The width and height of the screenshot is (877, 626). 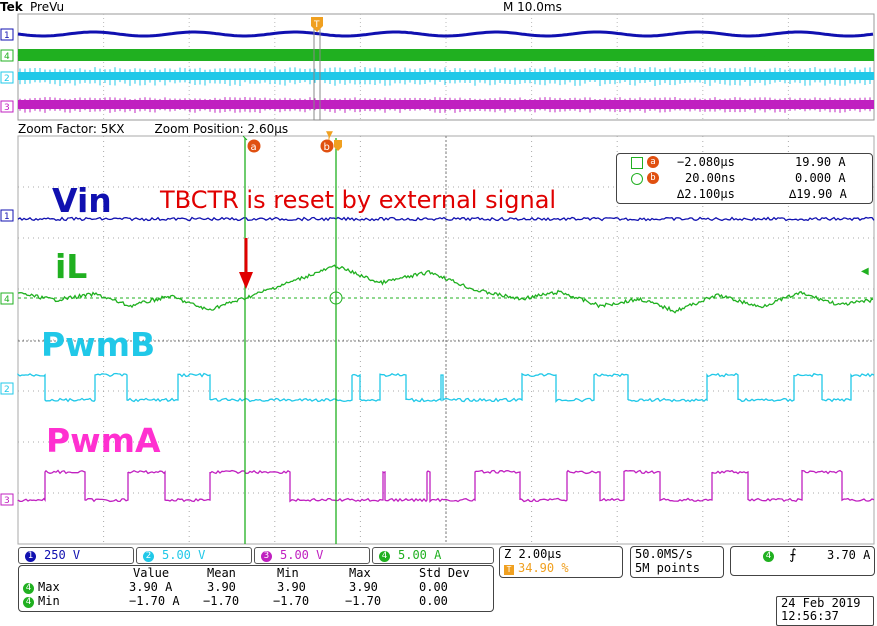 What do you see at coordinates (706, 162) in the screenshot?
I see `cursor-a-time: −2.080µs` at bounding box center [706, 162].